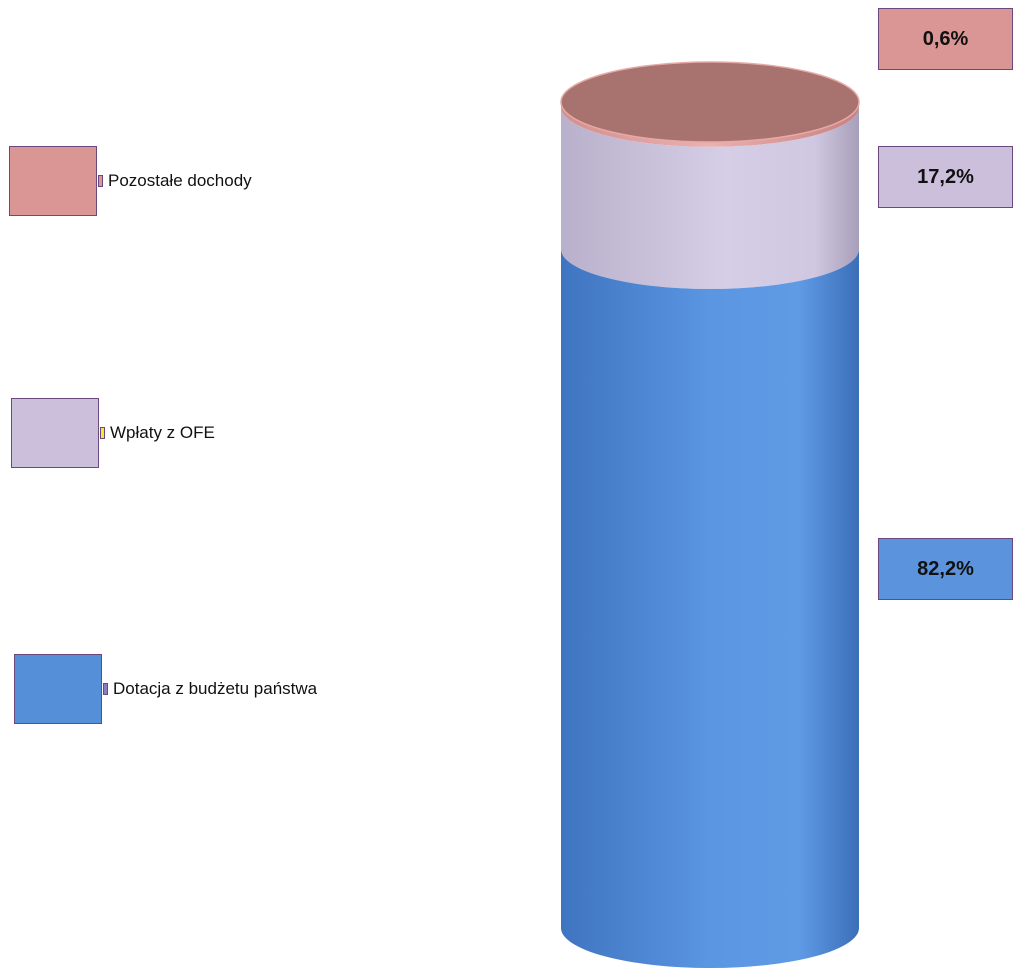  What do you see at coordinates (58, 689) in the screenshot?
I see `legend-swatch-dotacja` at bounding box center [58, 689].